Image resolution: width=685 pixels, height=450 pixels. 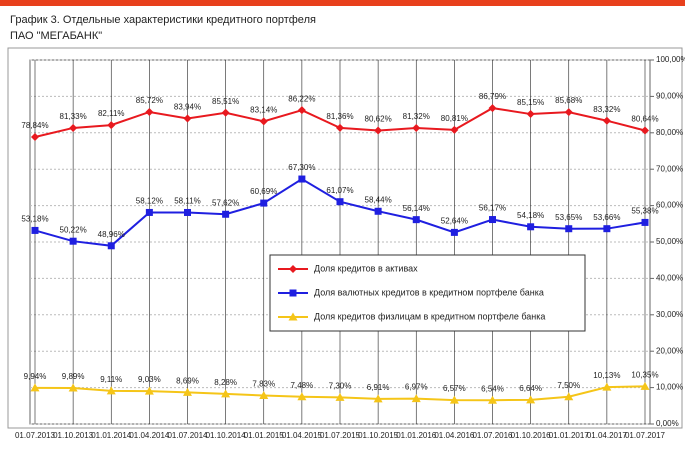 What do you see at coordinates (669, 314) in the screenshot?
I see `y-tick-label: 30,00%` at bounding box center [669, 314].